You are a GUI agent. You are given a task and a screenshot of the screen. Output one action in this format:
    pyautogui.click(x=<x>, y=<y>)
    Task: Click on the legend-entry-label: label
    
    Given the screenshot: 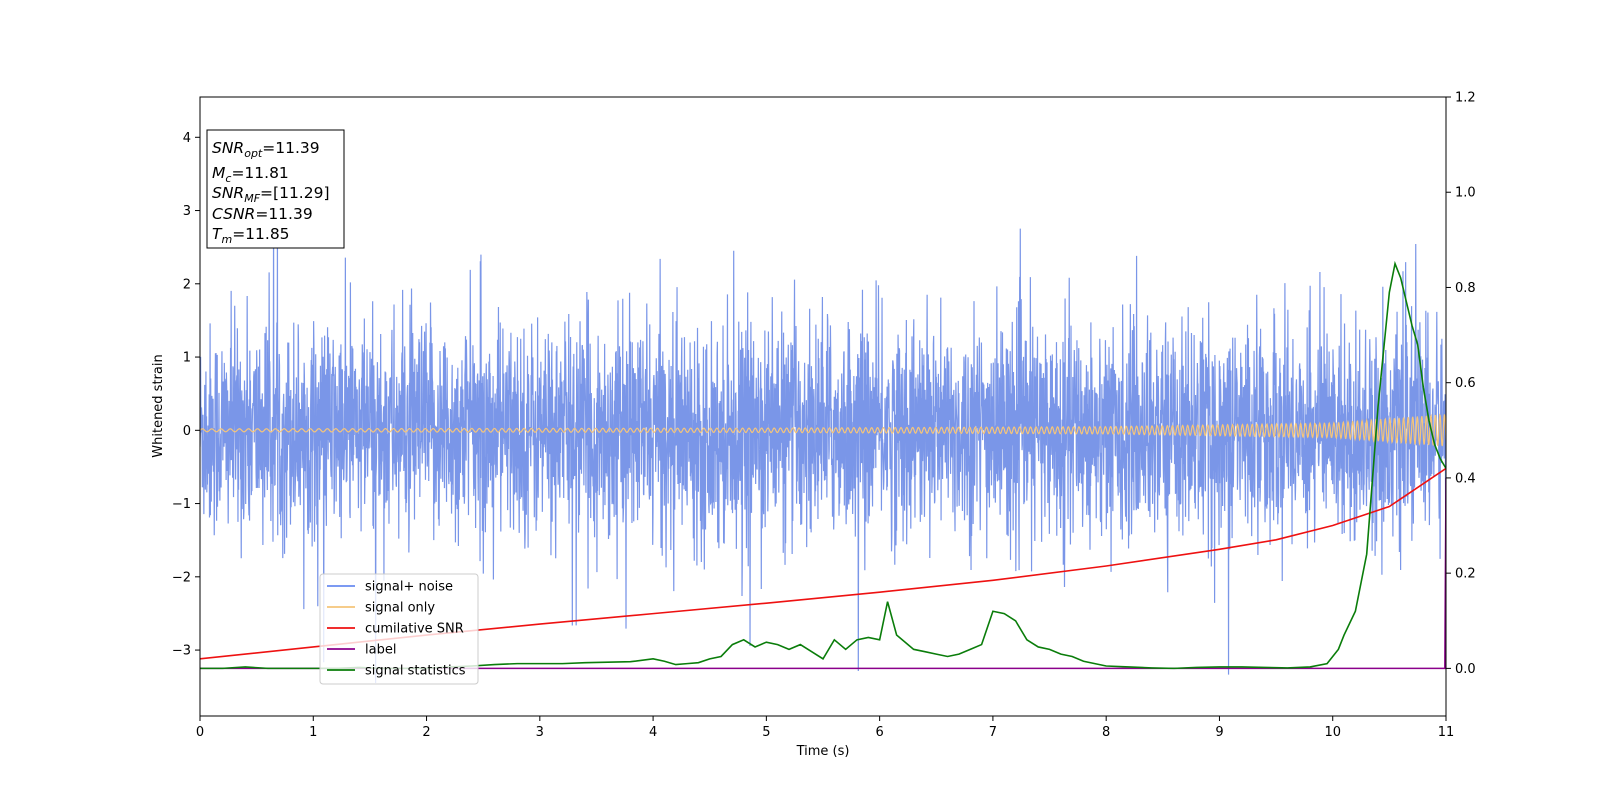 What is the action you would take?
    pyautogui.click(x=380, y=650)
    